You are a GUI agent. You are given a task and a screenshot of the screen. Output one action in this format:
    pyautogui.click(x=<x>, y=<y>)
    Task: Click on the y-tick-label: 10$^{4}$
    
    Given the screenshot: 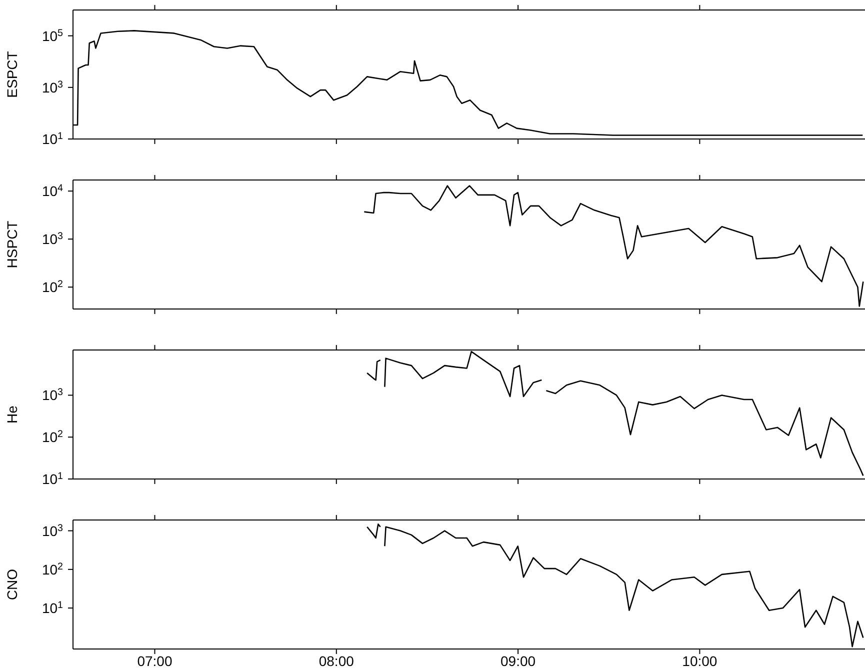 What is the action you would take?
    pyautogui.click(x=53, y=191)
    